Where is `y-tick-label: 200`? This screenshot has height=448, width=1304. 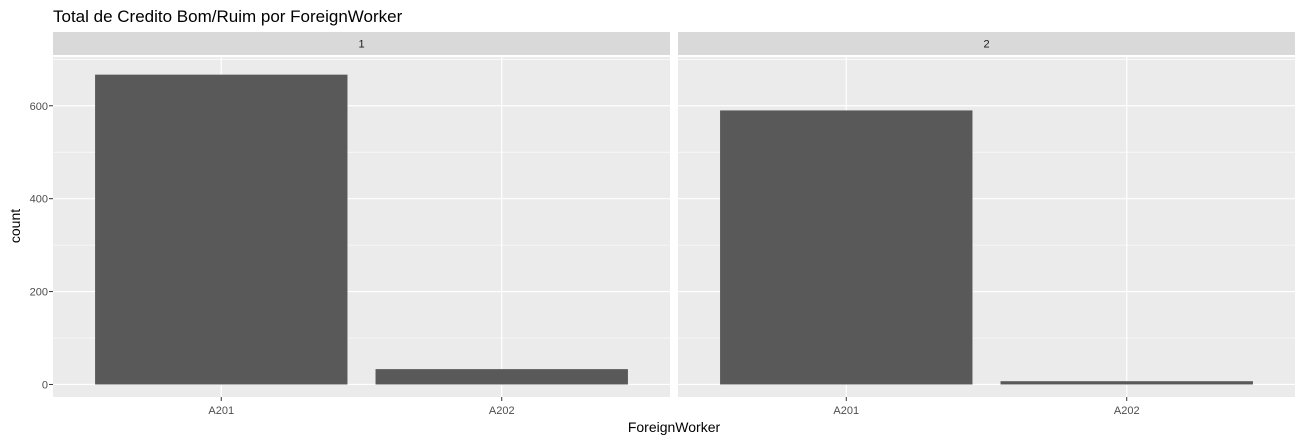 y-tick-label: 200 is located at coordinates (39, 293).